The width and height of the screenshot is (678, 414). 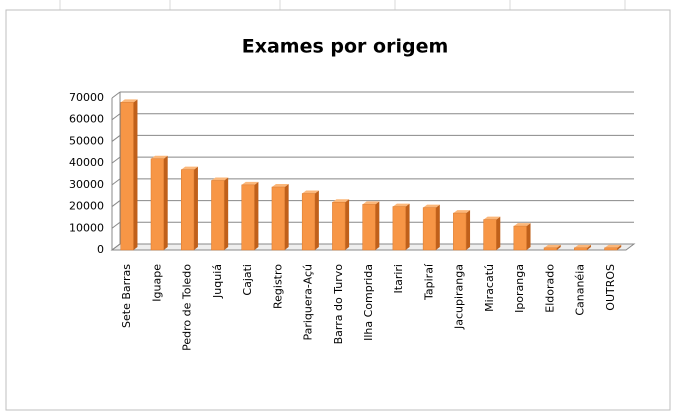 I want to click on y-tick-label: 50000, so click(x=86, y=140).